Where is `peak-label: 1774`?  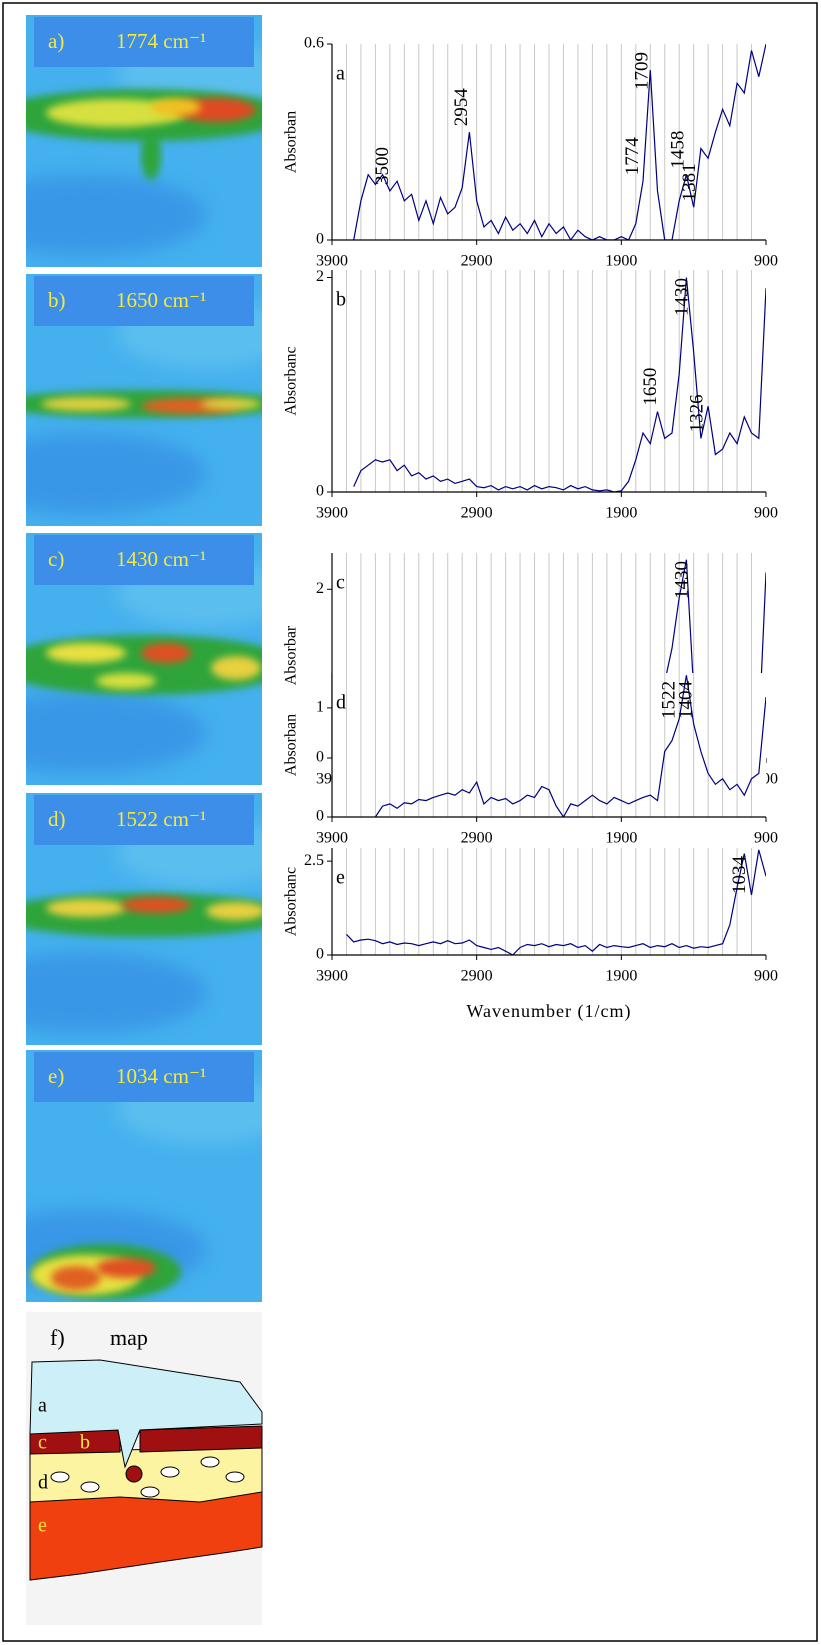
peak-label: 1774 is located at coordinates (632, 156).